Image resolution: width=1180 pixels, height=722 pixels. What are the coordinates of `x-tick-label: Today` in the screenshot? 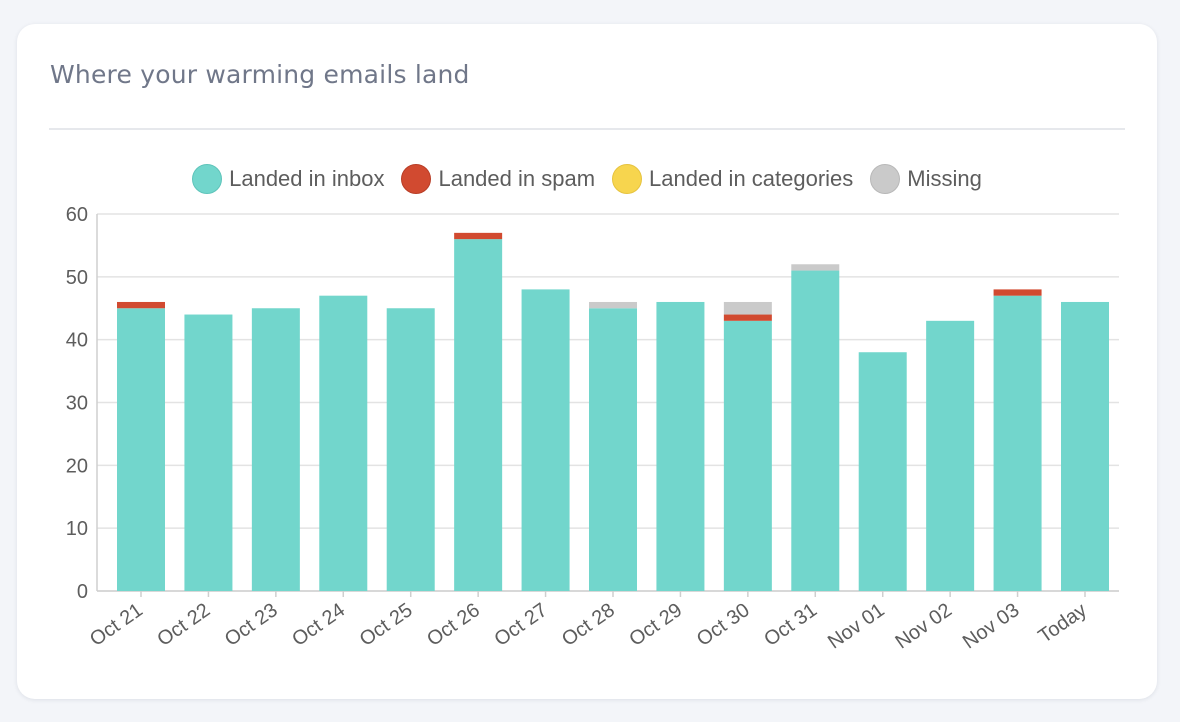 It's located at (1063, 623).